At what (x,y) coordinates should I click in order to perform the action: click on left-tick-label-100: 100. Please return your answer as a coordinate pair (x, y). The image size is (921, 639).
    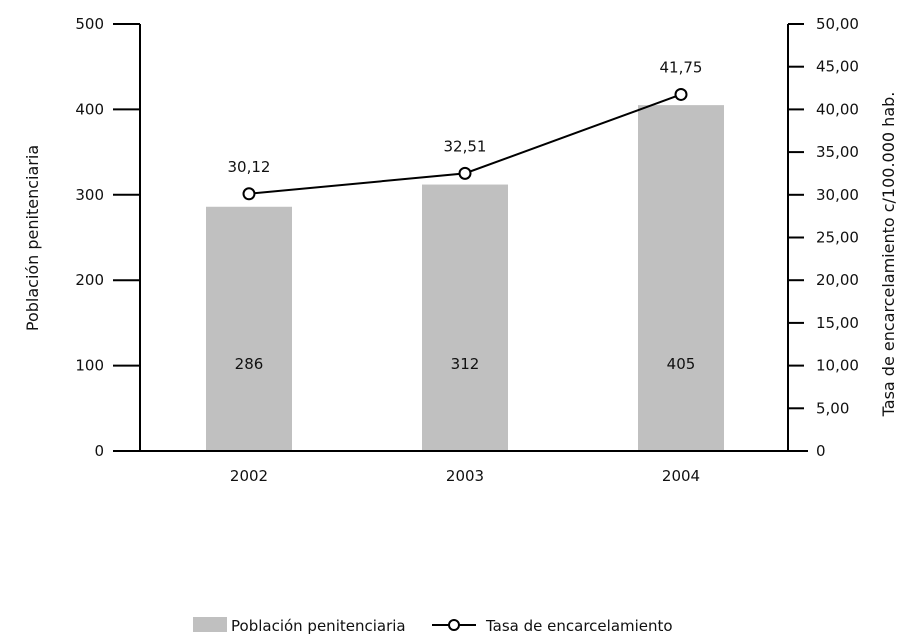
    Looking at the image, I should click on (89, 366).